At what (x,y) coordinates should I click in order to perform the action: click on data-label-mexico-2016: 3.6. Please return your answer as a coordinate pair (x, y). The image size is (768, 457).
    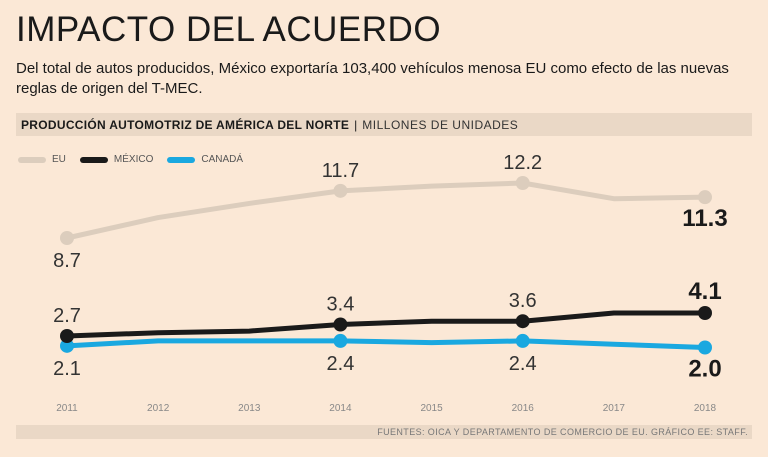
    Looking at the image, I should click on (523, 301).